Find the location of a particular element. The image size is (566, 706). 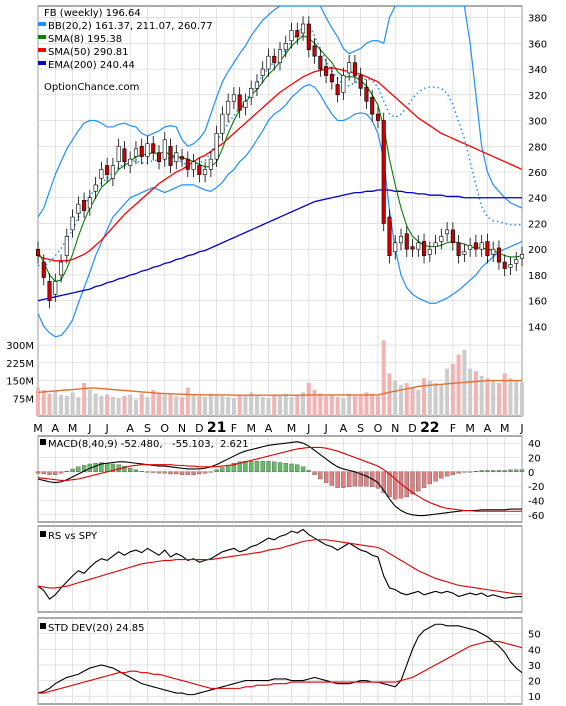

std-tick-label: 50 is located at coordinates (534, 635).